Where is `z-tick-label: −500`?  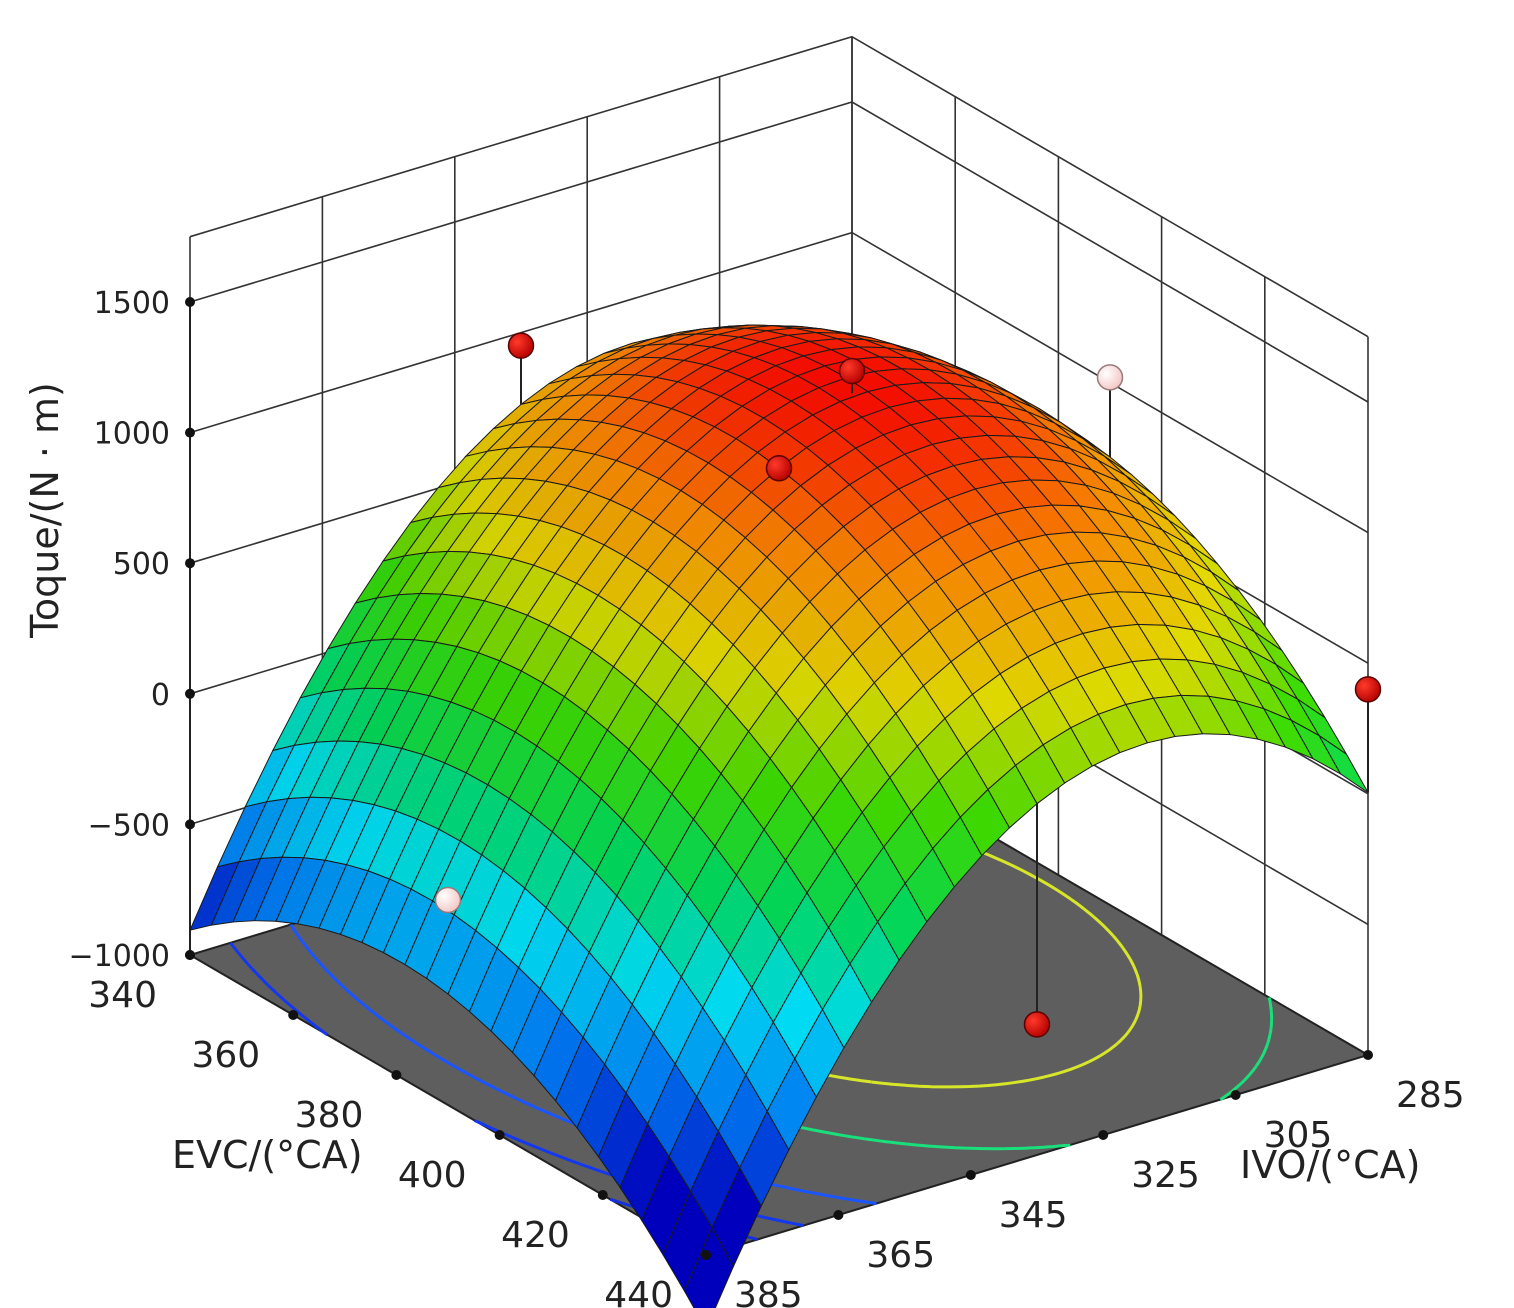
z-tick-label: −500 is located at coordinates (129, 825).